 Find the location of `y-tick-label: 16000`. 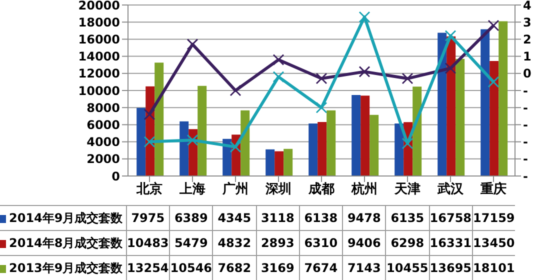

y-tick-label: 16000 is located at coordinates (99, 39).